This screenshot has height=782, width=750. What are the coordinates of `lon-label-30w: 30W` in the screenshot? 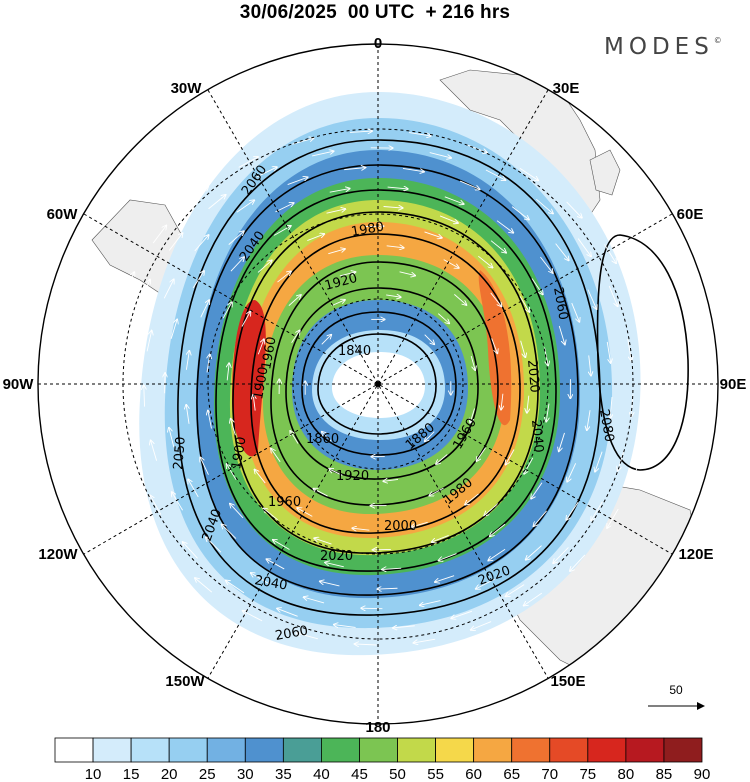 It's located at (187, 88).